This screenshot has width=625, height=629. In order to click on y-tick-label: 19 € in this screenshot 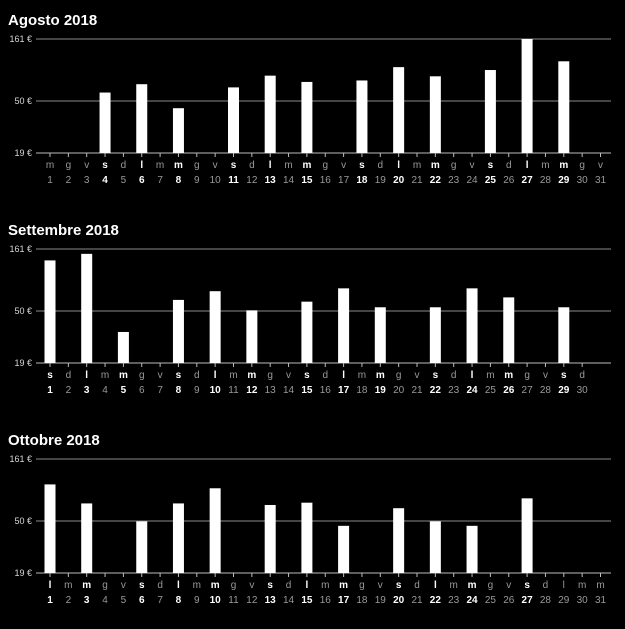, I will do `click(23, 153)`.